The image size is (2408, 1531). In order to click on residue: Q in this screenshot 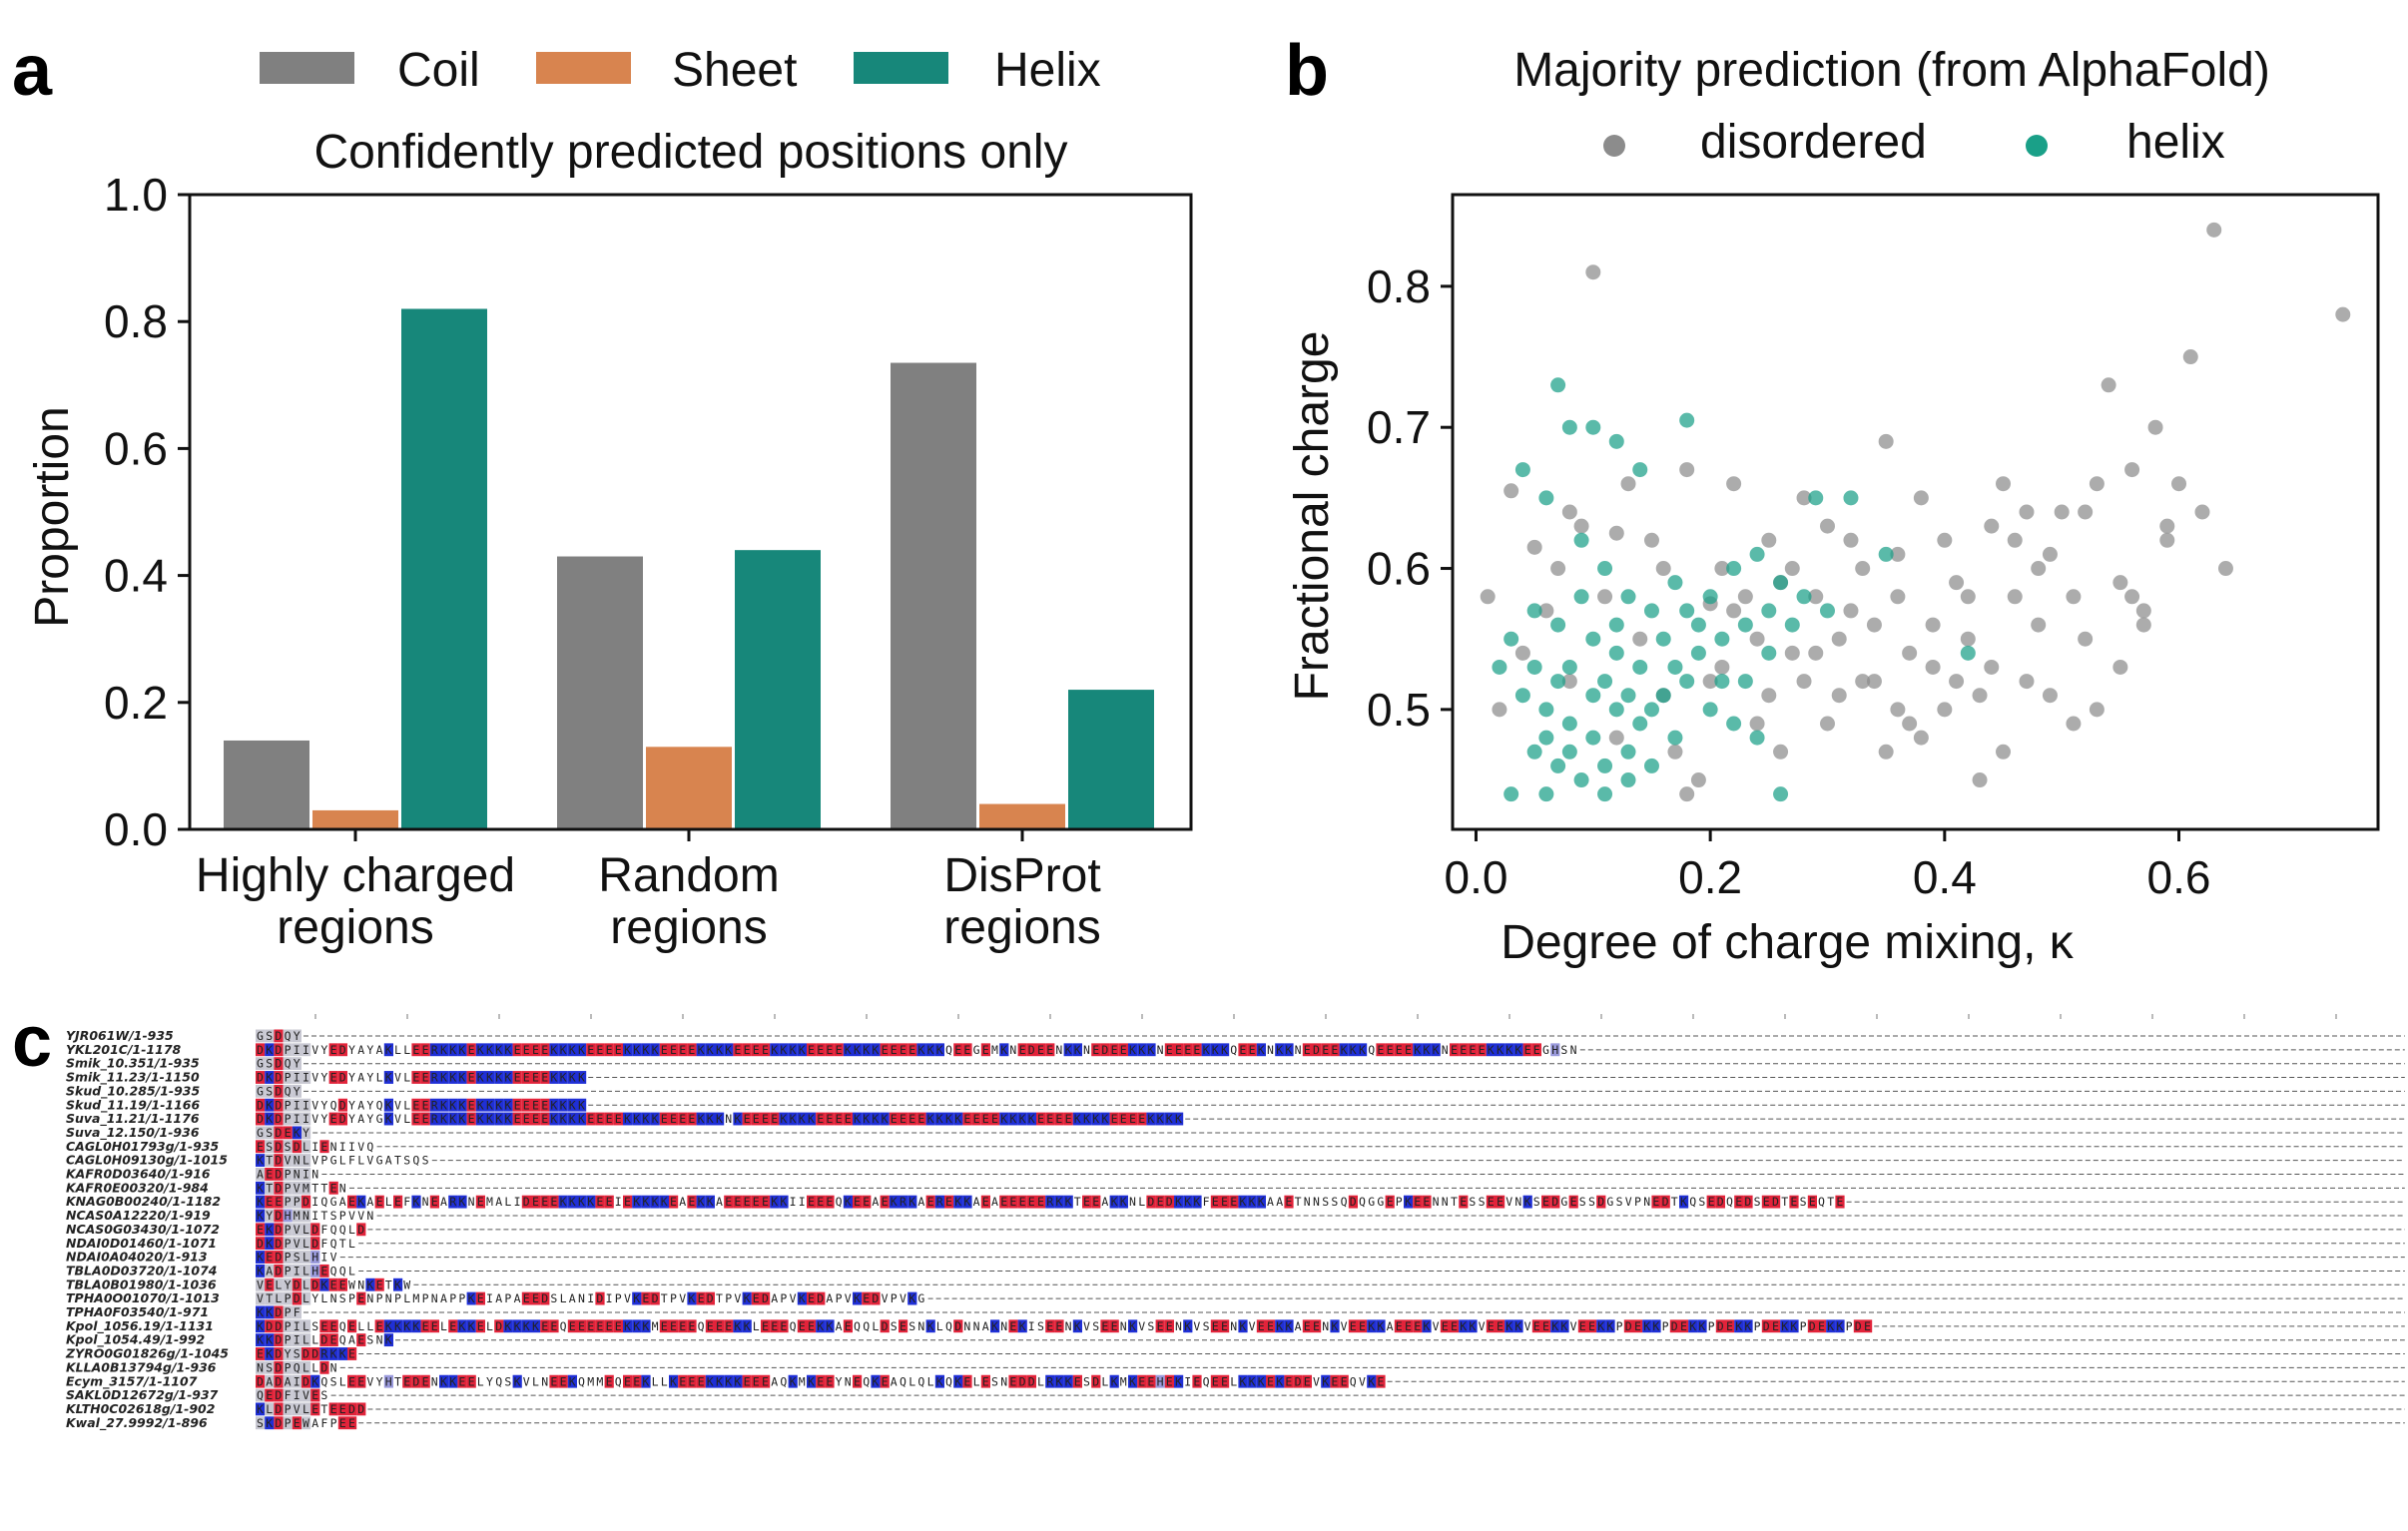, I will do `click(1822, 1202)`.